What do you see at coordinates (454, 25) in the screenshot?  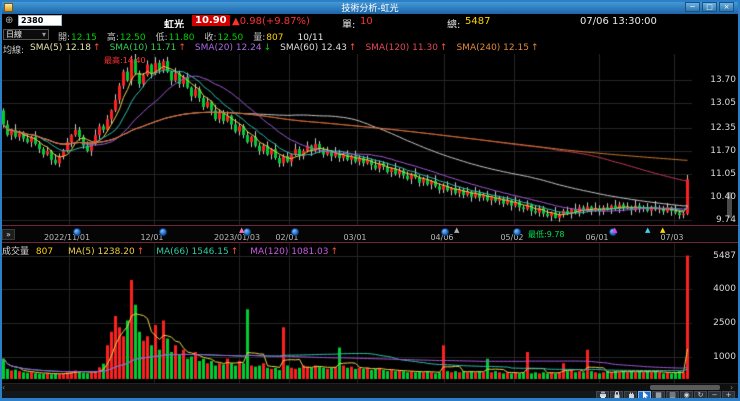 I see `total-label: 總:` at bounding box center [454, 25].